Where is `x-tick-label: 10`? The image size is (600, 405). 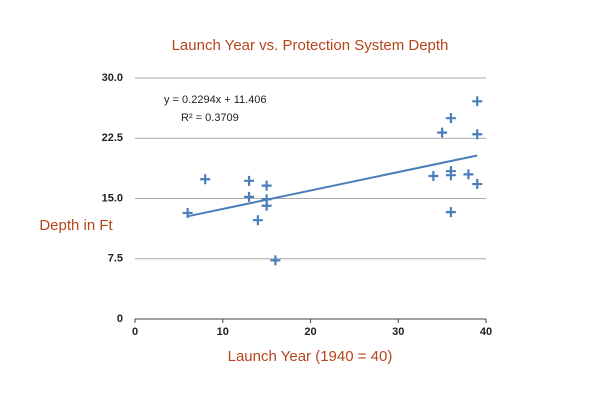 x-tick-label: 10 is located at coordinates (223, 332).